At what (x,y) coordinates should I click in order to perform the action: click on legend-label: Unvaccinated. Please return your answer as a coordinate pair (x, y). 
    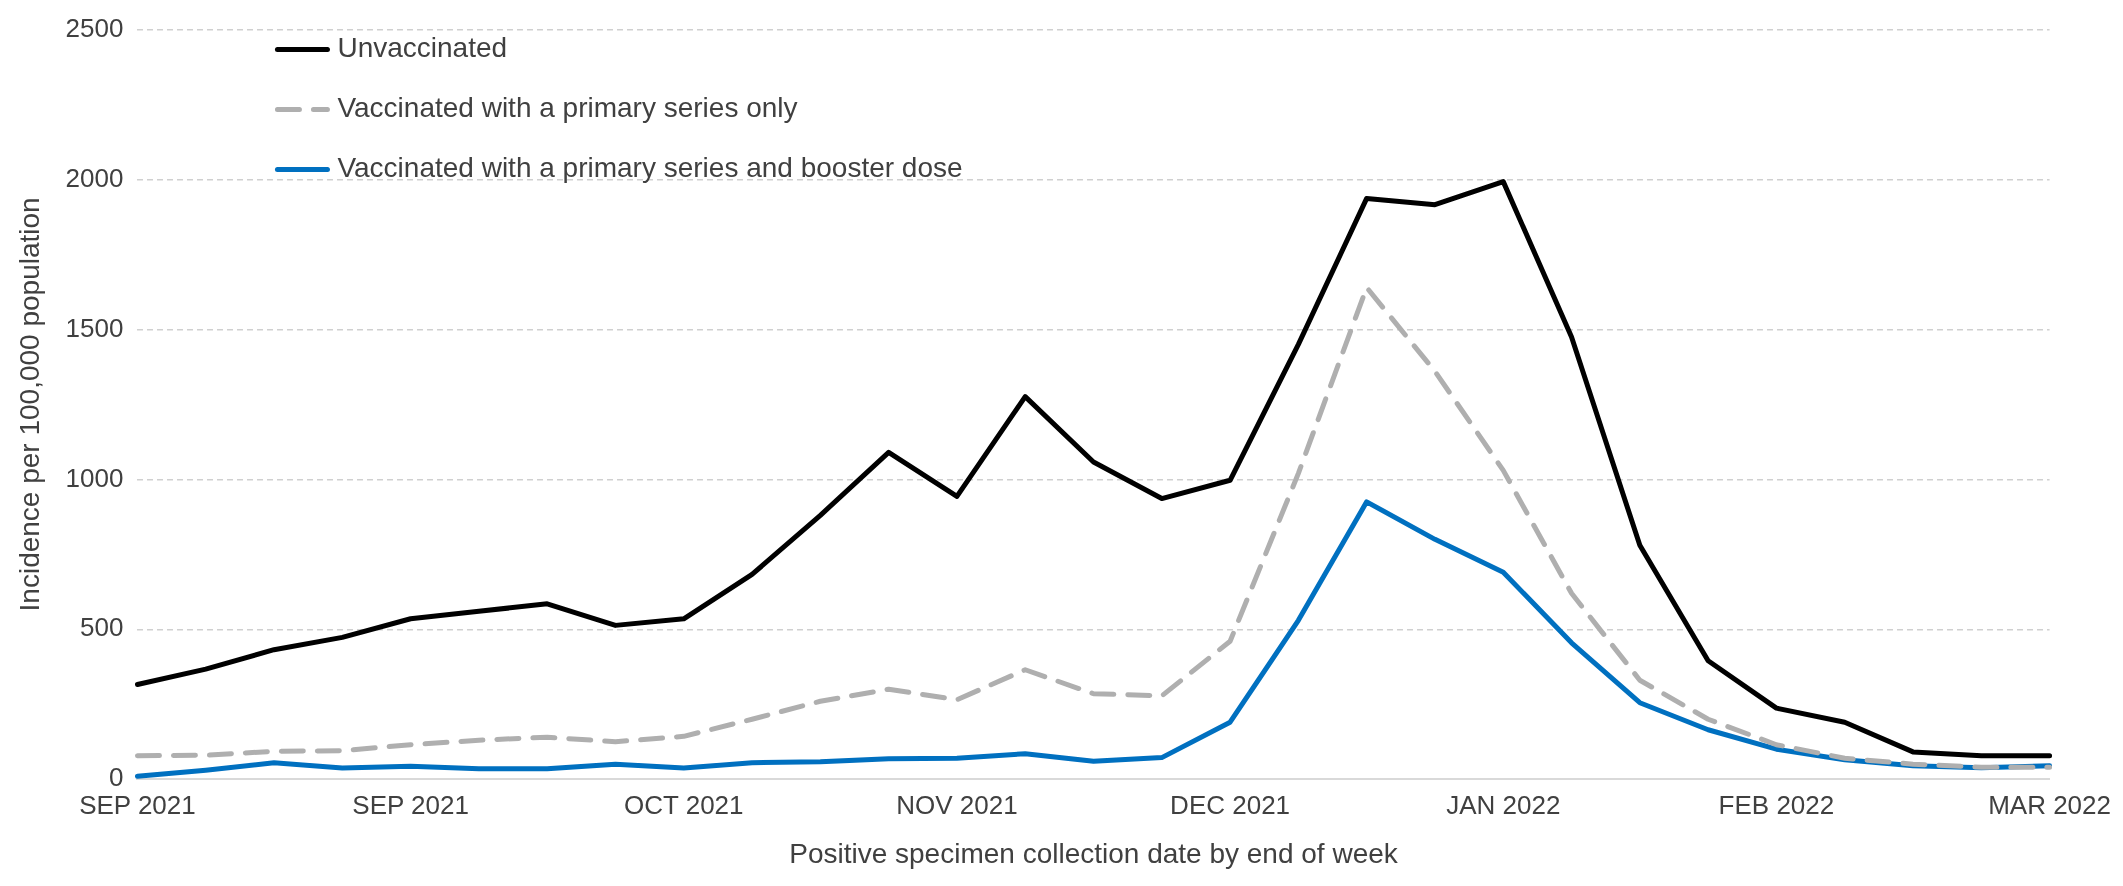
    Looking at the image, I should click on (422, 48).